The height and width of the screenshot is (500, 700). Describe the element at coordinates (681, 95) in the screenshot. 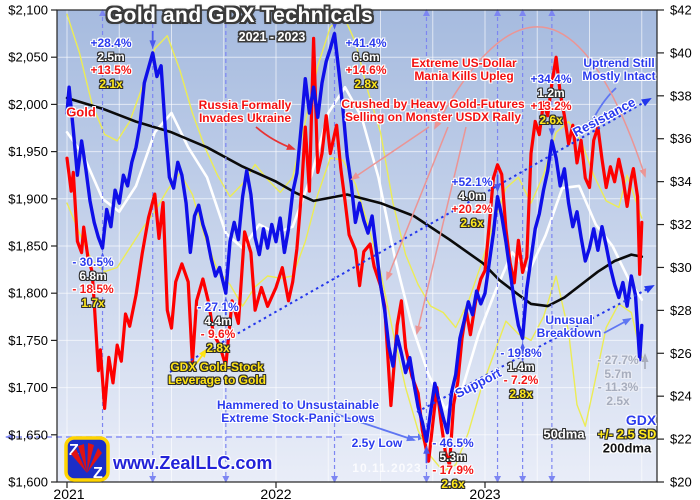

I see `right-axis-label: $38` at that location.